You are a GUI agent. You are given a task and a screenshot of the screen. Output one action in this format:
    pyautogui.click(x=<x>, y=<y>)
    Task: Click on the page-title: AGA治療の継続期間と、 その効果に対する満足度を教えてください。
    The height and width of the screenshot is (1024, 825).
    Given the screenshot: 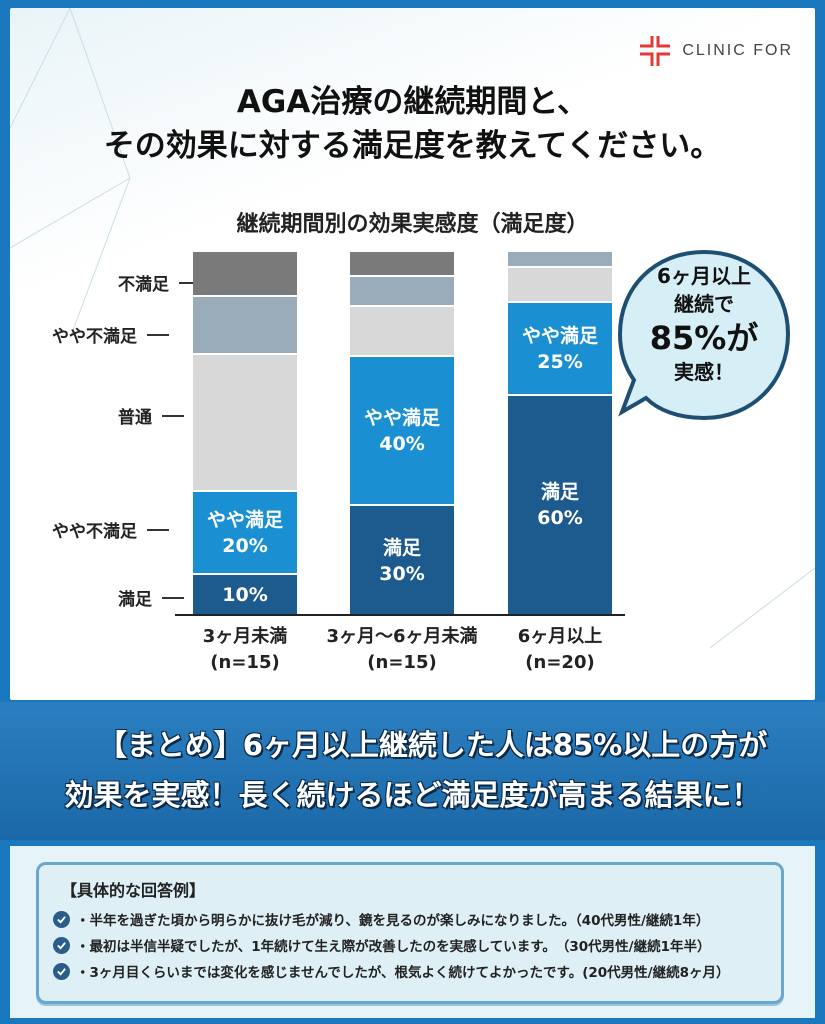 What is the action you would take?
    pyautogui.click(x=412, y=124)
    